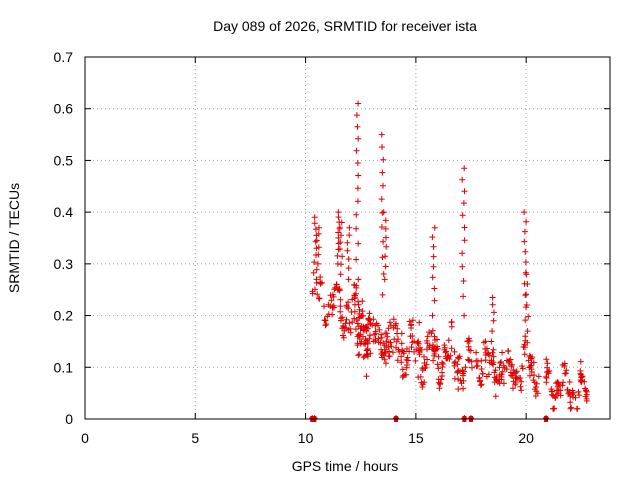  Describe the element at coordinates (345, 466) in the screenshot. I see `x-axis-label: GPS time / hours` at that location.